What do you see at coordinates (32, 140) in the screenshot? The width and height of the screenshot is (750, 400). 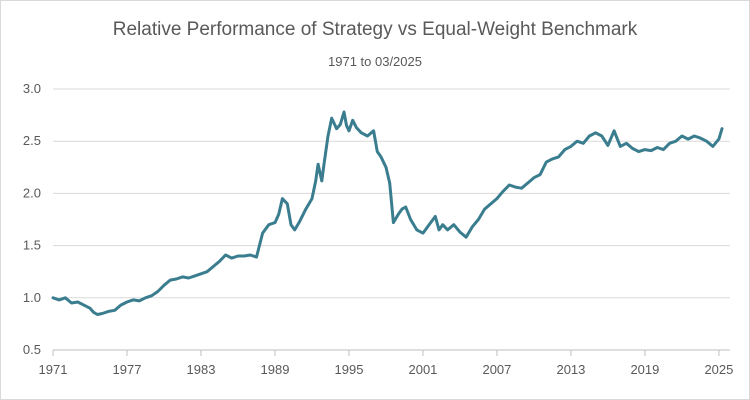 I see `y-tick-label: 2.5` at bounding box center [32, 140].